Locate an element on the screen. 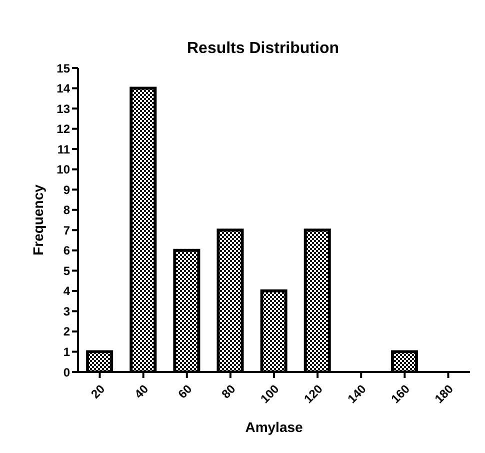  x-tick-label: 40 is located at coordinates (142, 392).